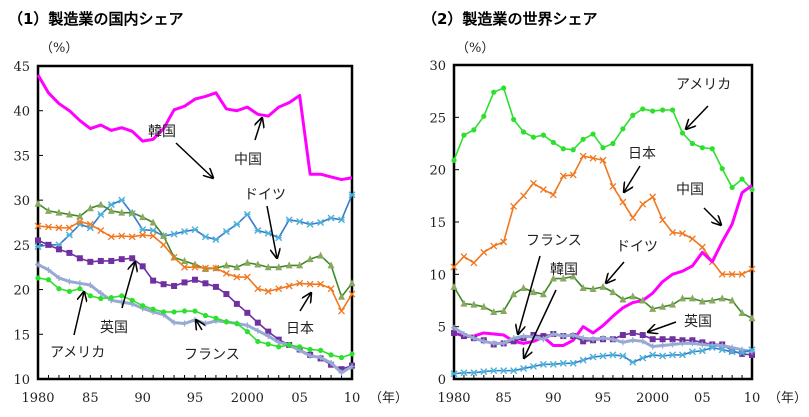 The image size is (809, 417). I want to click on annotation-韓国: 韓国, so click(551, 310).